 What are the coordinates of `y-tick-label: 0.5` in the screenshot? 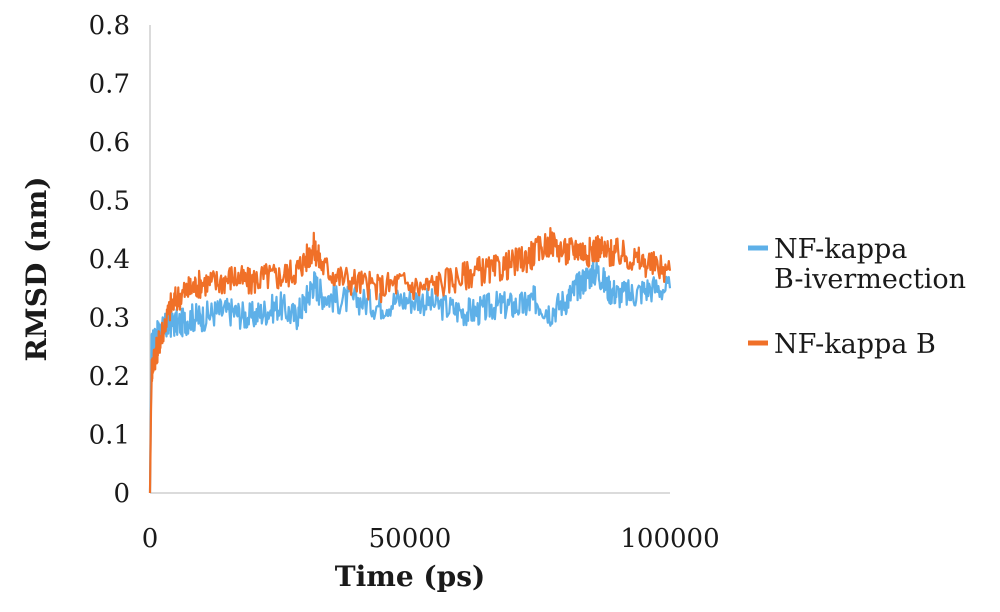 It's located at (109, 202).